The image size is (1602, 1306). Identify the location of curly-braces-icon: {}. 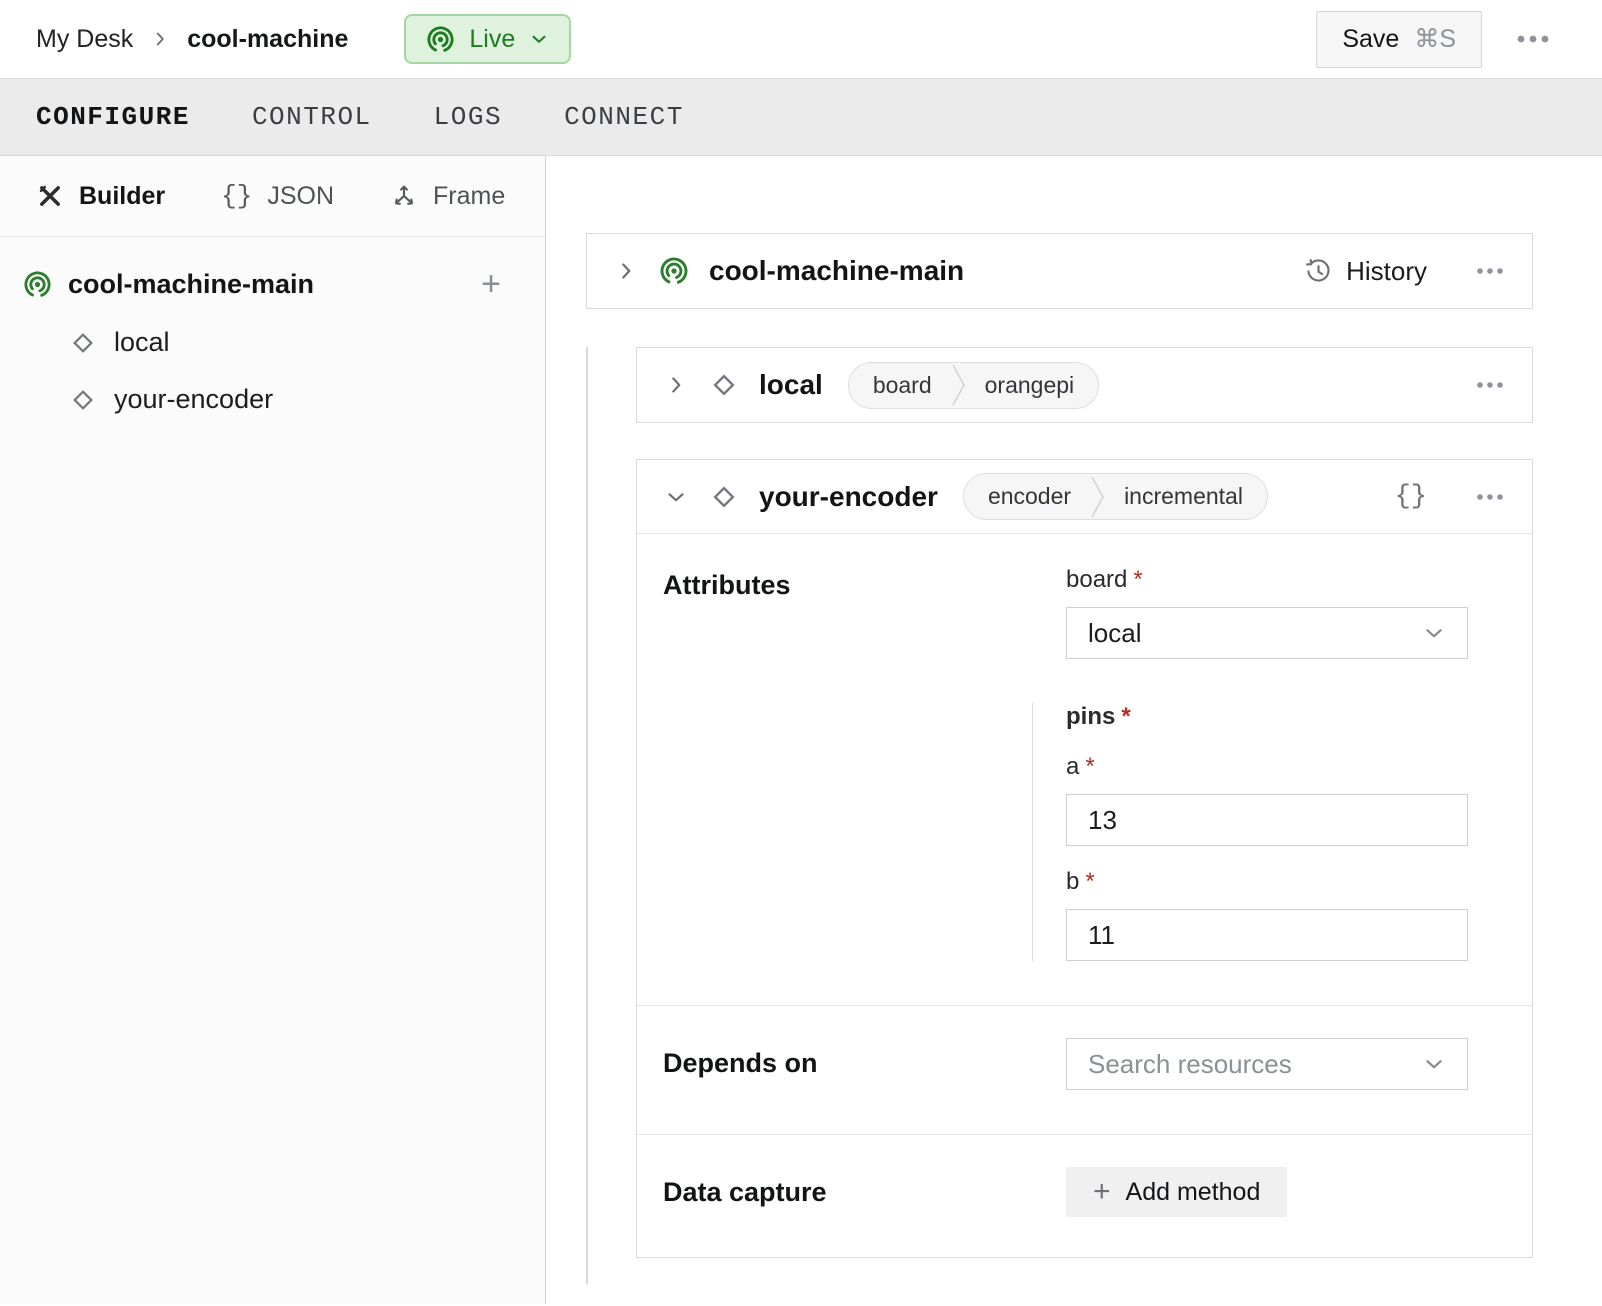
(237, 196).